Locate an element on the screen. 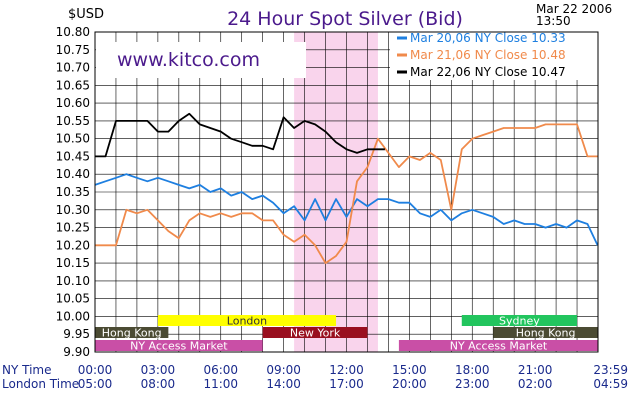 The image size is (630, 400). market-bar-label: Sydney is located at coordinates (519, 321).